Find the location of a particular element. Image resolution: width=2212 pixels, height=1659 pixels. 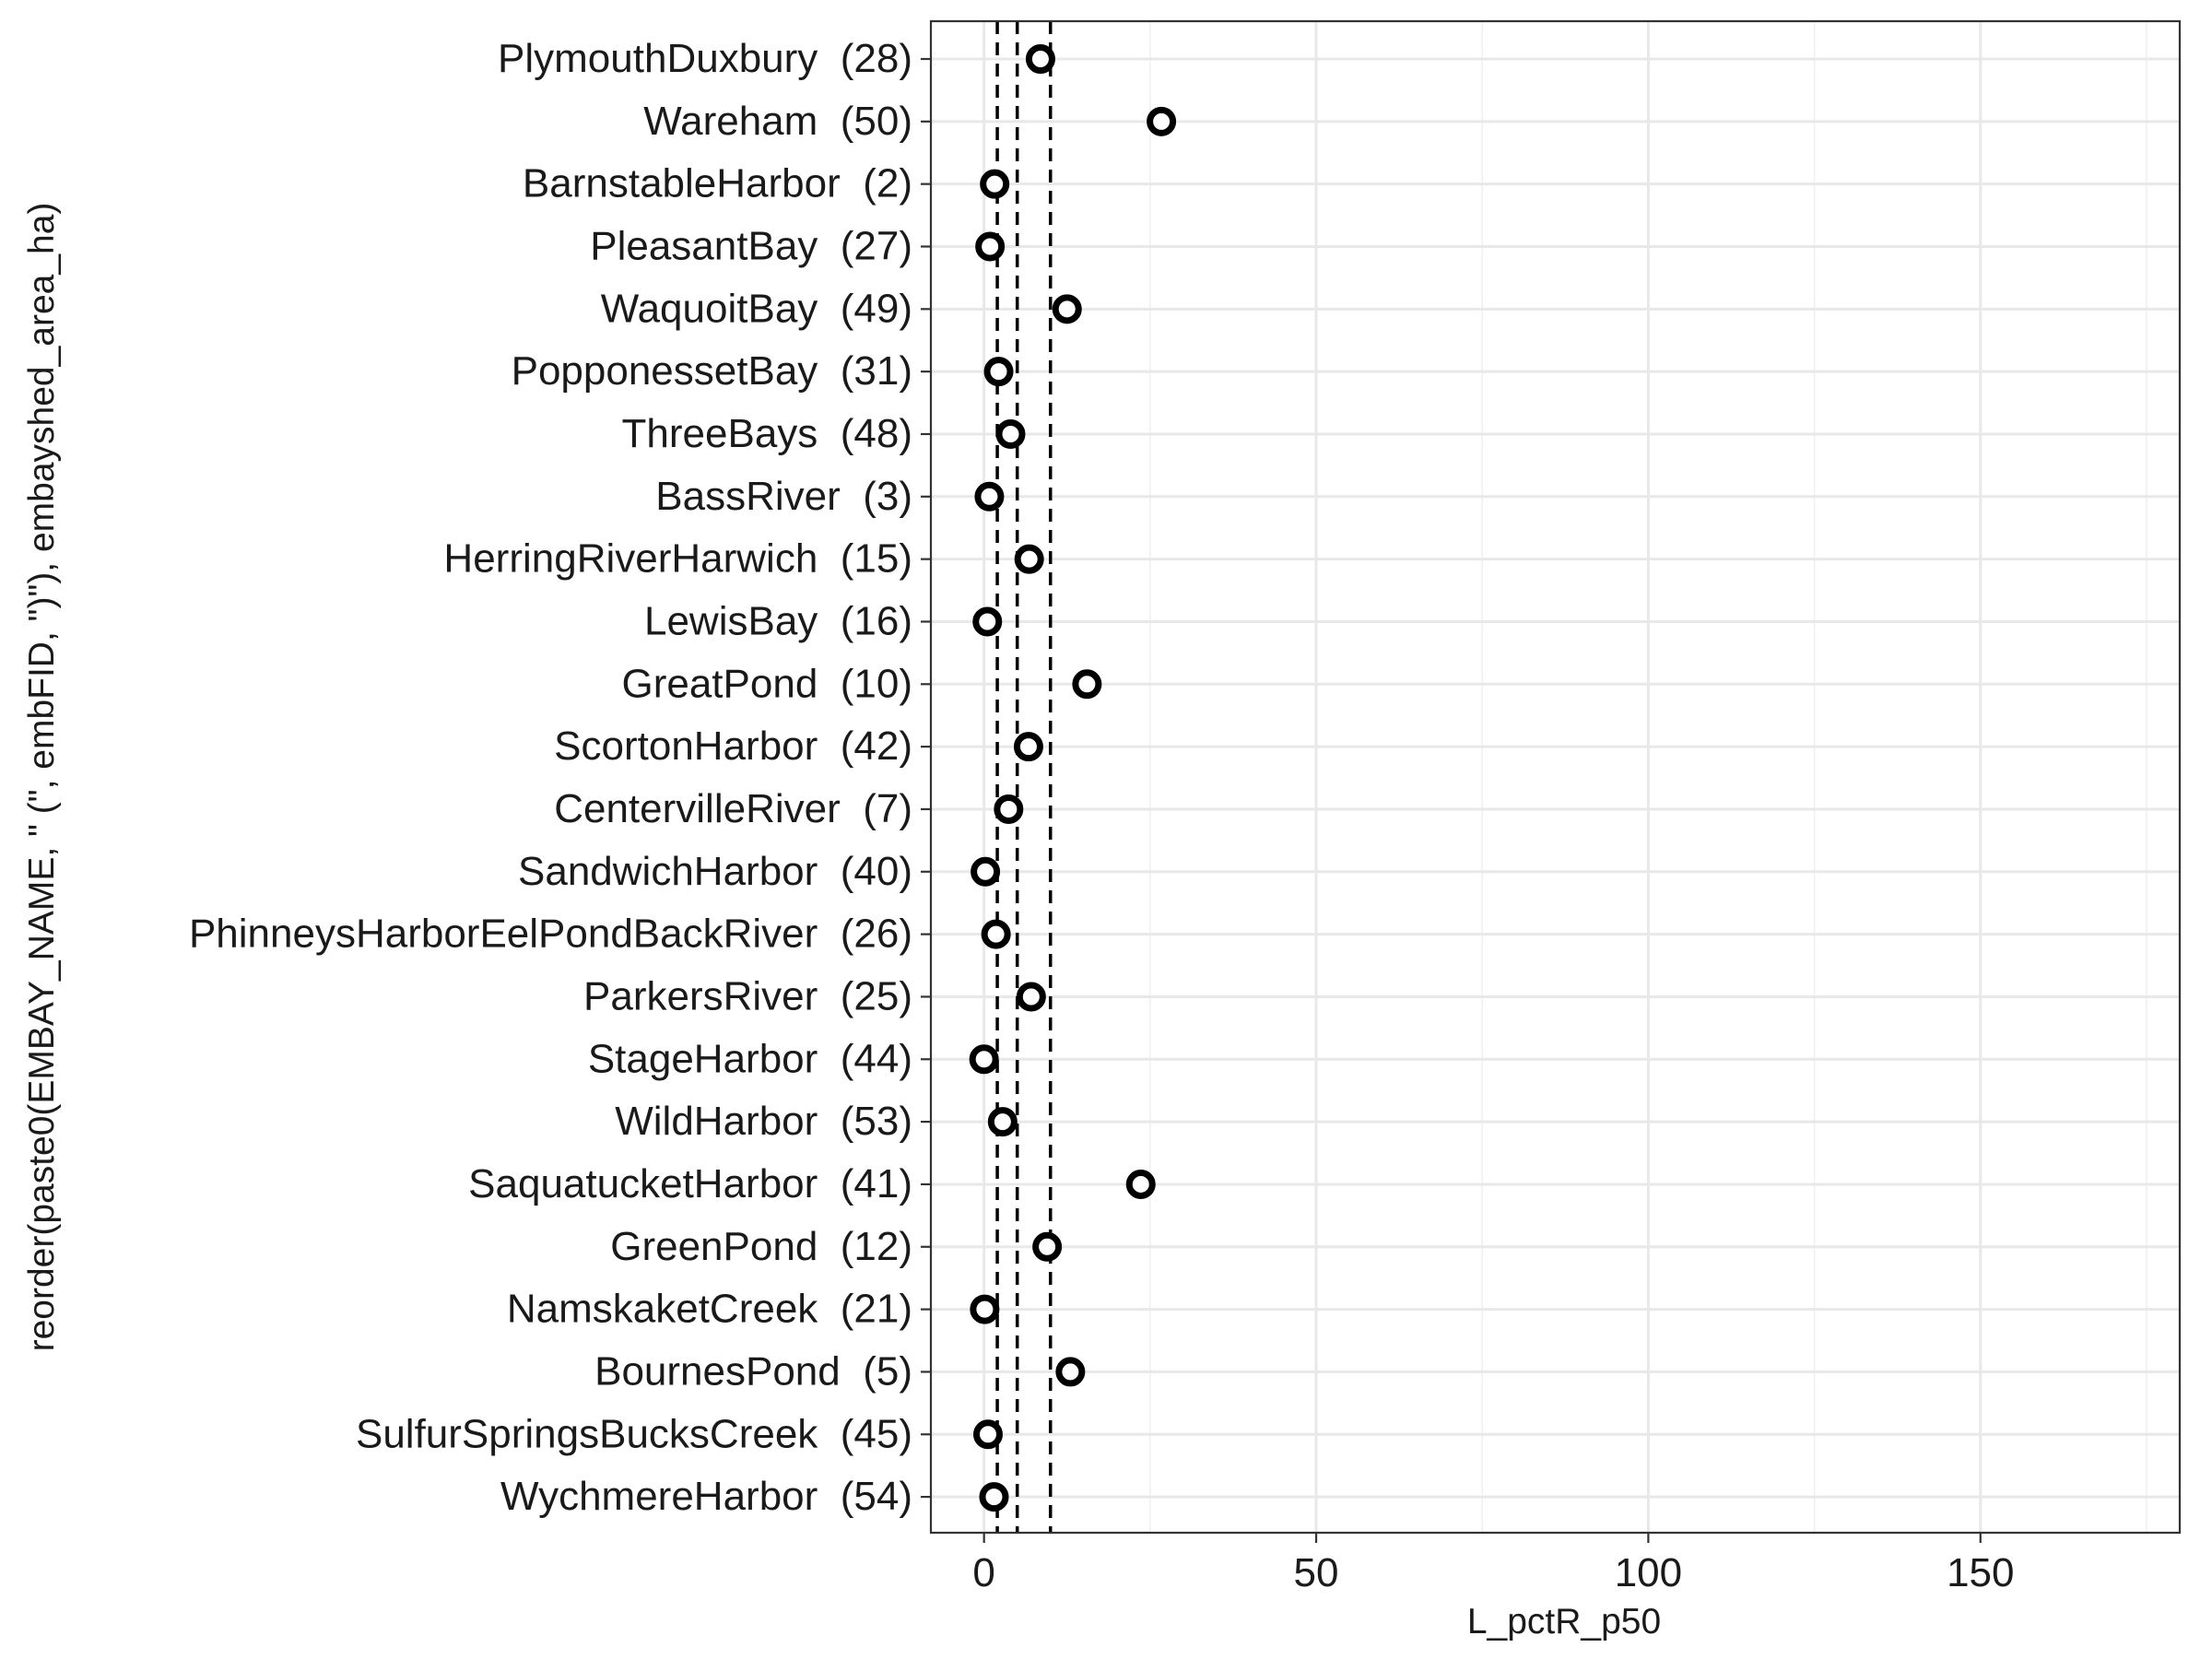

x-tick-label: 50 is located at coordinates (1316, 1572).